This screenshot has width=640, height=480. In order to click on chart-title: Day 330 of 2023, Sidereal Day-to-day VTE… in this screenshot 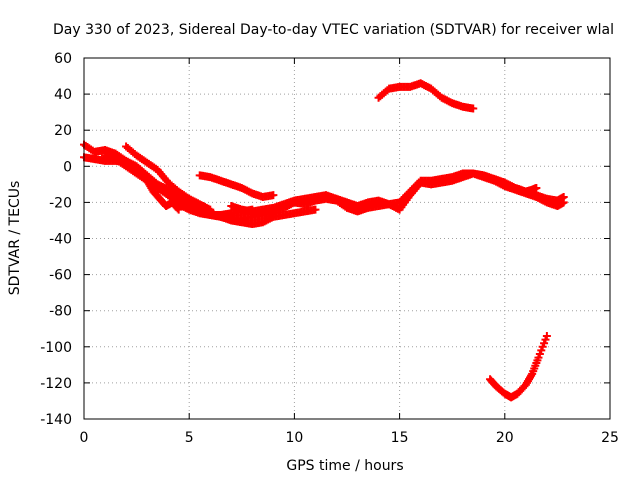, I will do `click(333, 30)`.